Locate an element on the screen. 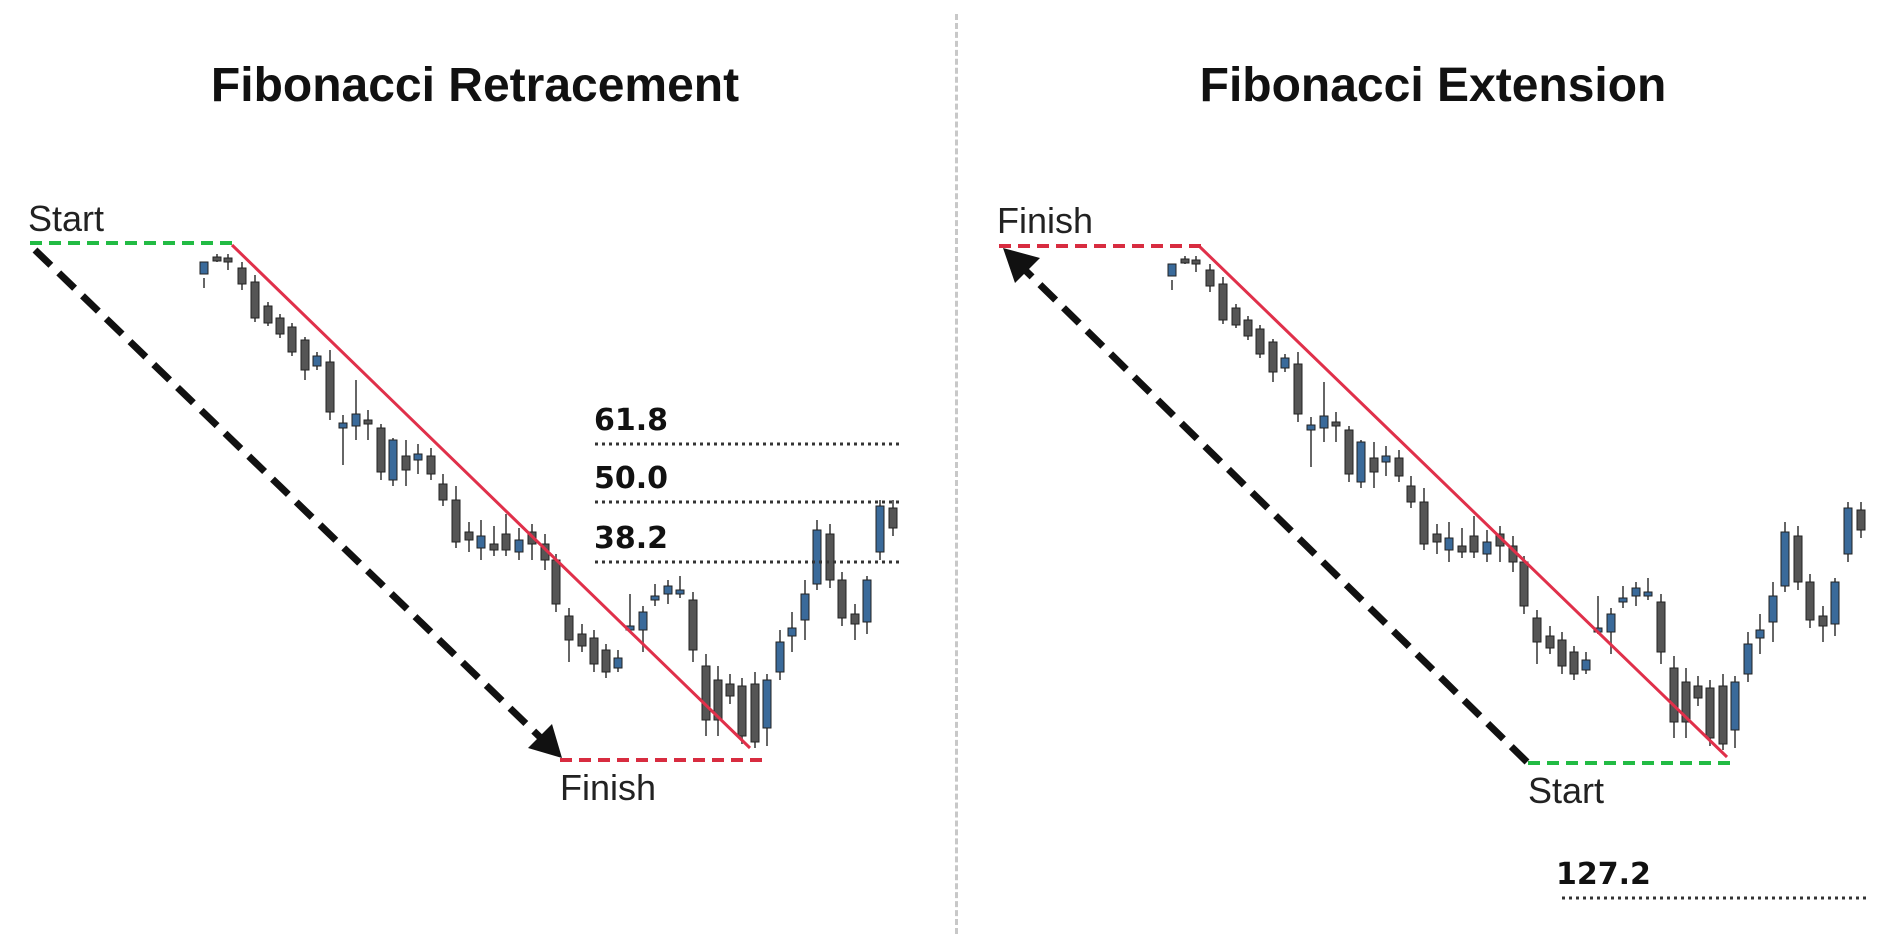  move-direction-arrowhead is located at coordinates (1021, 265).